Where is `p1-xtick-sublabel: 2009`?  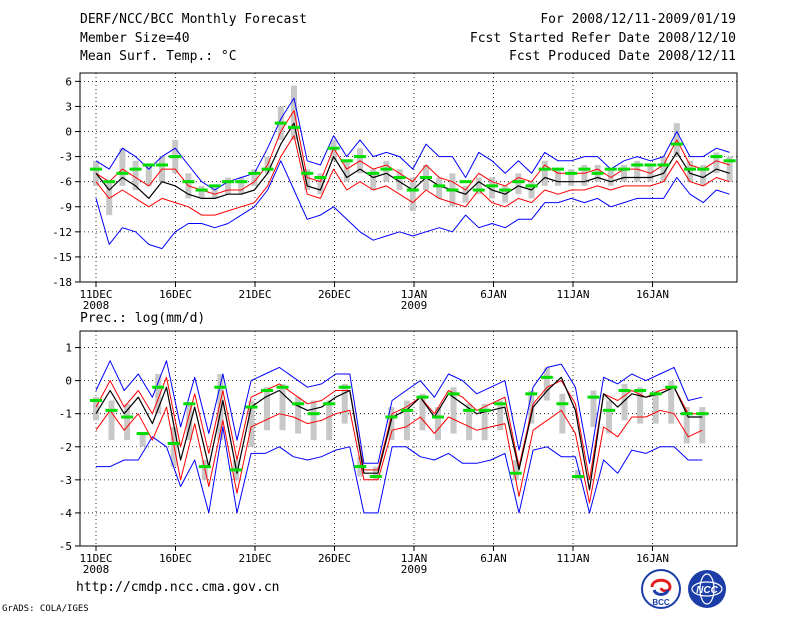 p1-xtick-sublabel: 2009 is located at coordinates (414, 305).